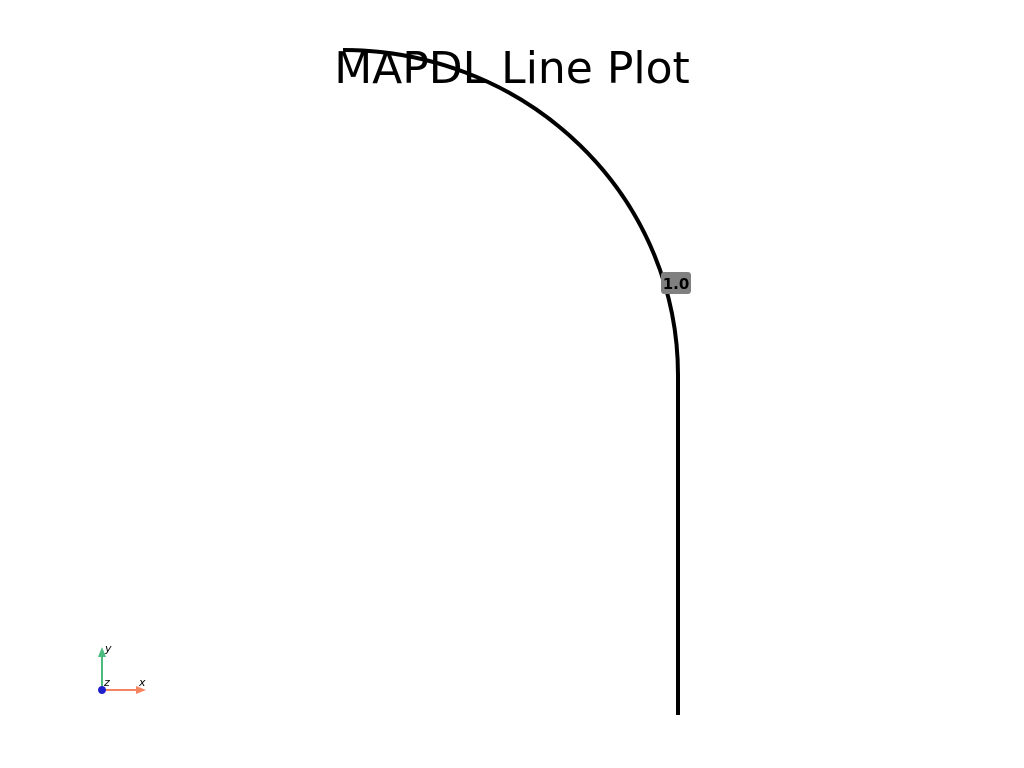 This screenshot has width=1024, height=768. What do you see at coordinates (122, 668) in the screenshot?
I see `orientation-axes-widget: y z x` at bounding box center [122, 668].